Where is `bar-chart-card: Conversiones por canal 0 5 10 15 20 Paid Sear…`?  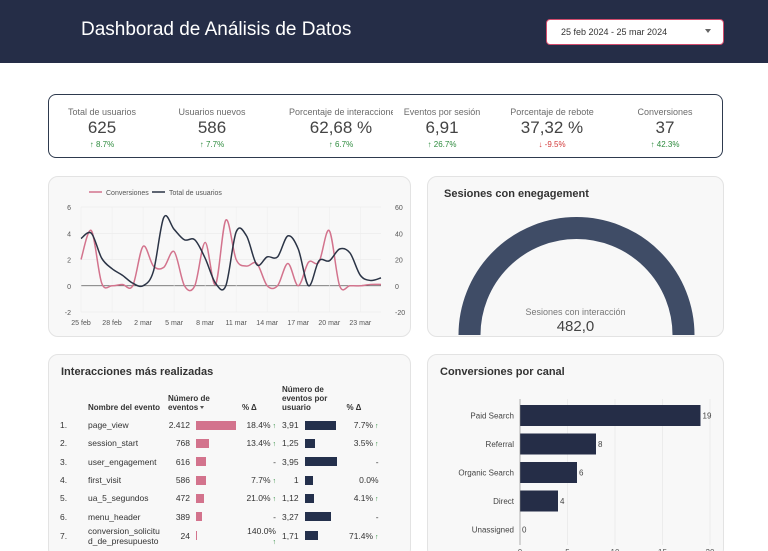 bar-chart-card: Conversiones por canal 0 5 10 15 20 Paid Sear… is located at coordinates (575, 452).